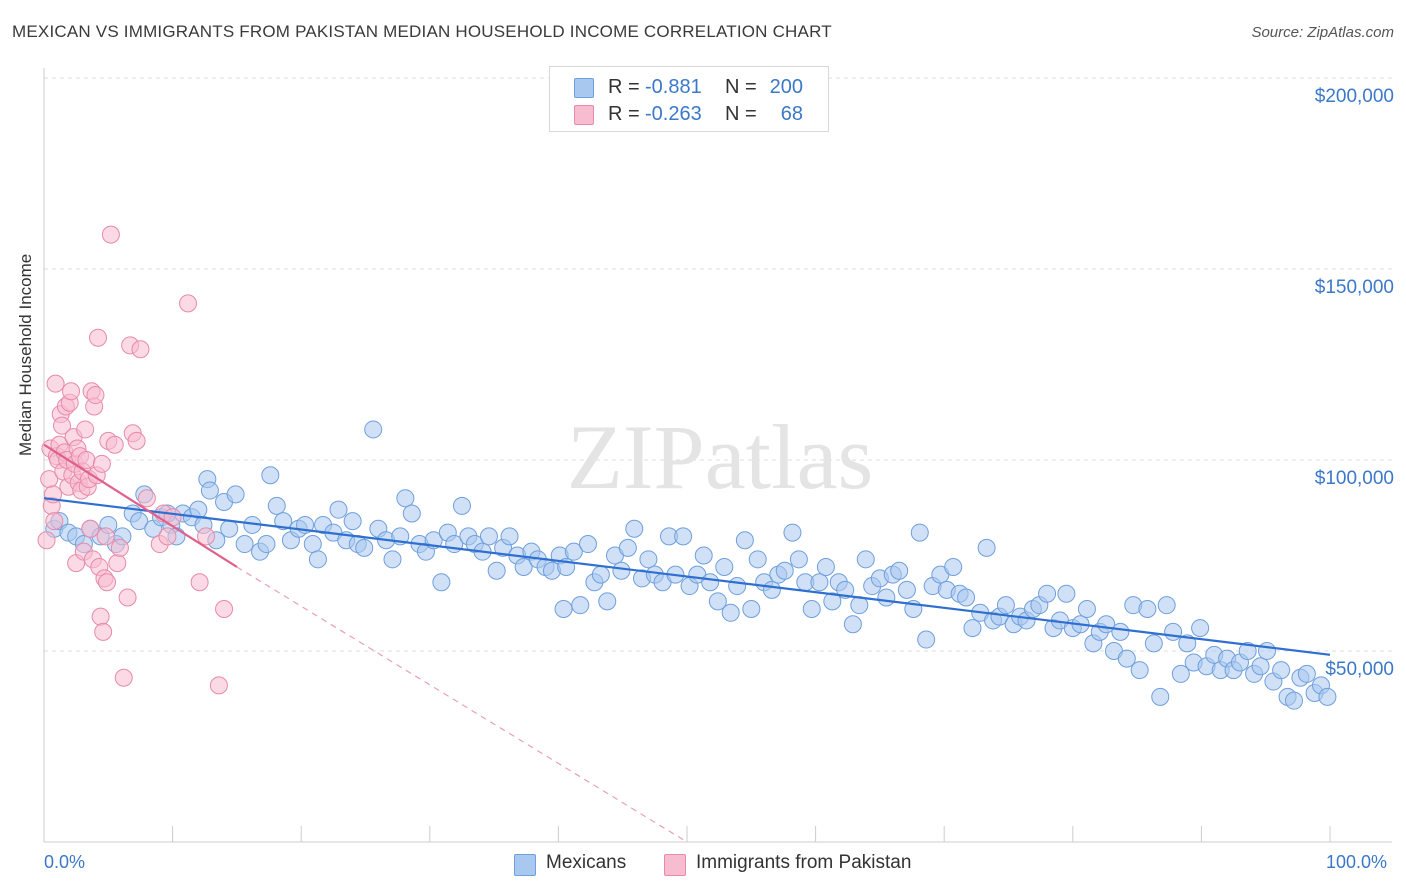  I want to click on pakistan-trend-extension, so click(462, 704).